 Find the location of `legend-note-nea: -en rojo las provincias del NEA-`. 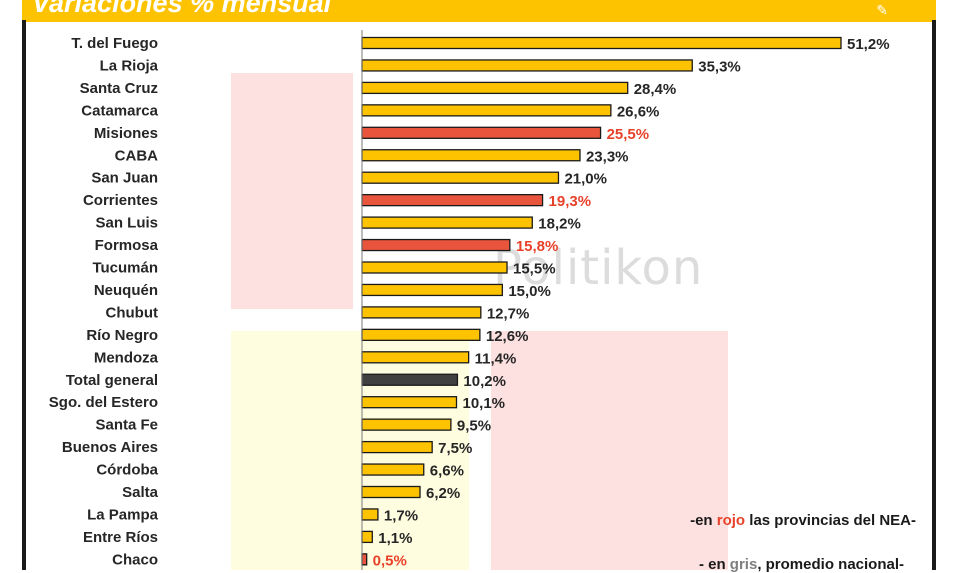

legend-note-nea: -en rojo las provincias del NEA- is located at coordinates (803, 520).